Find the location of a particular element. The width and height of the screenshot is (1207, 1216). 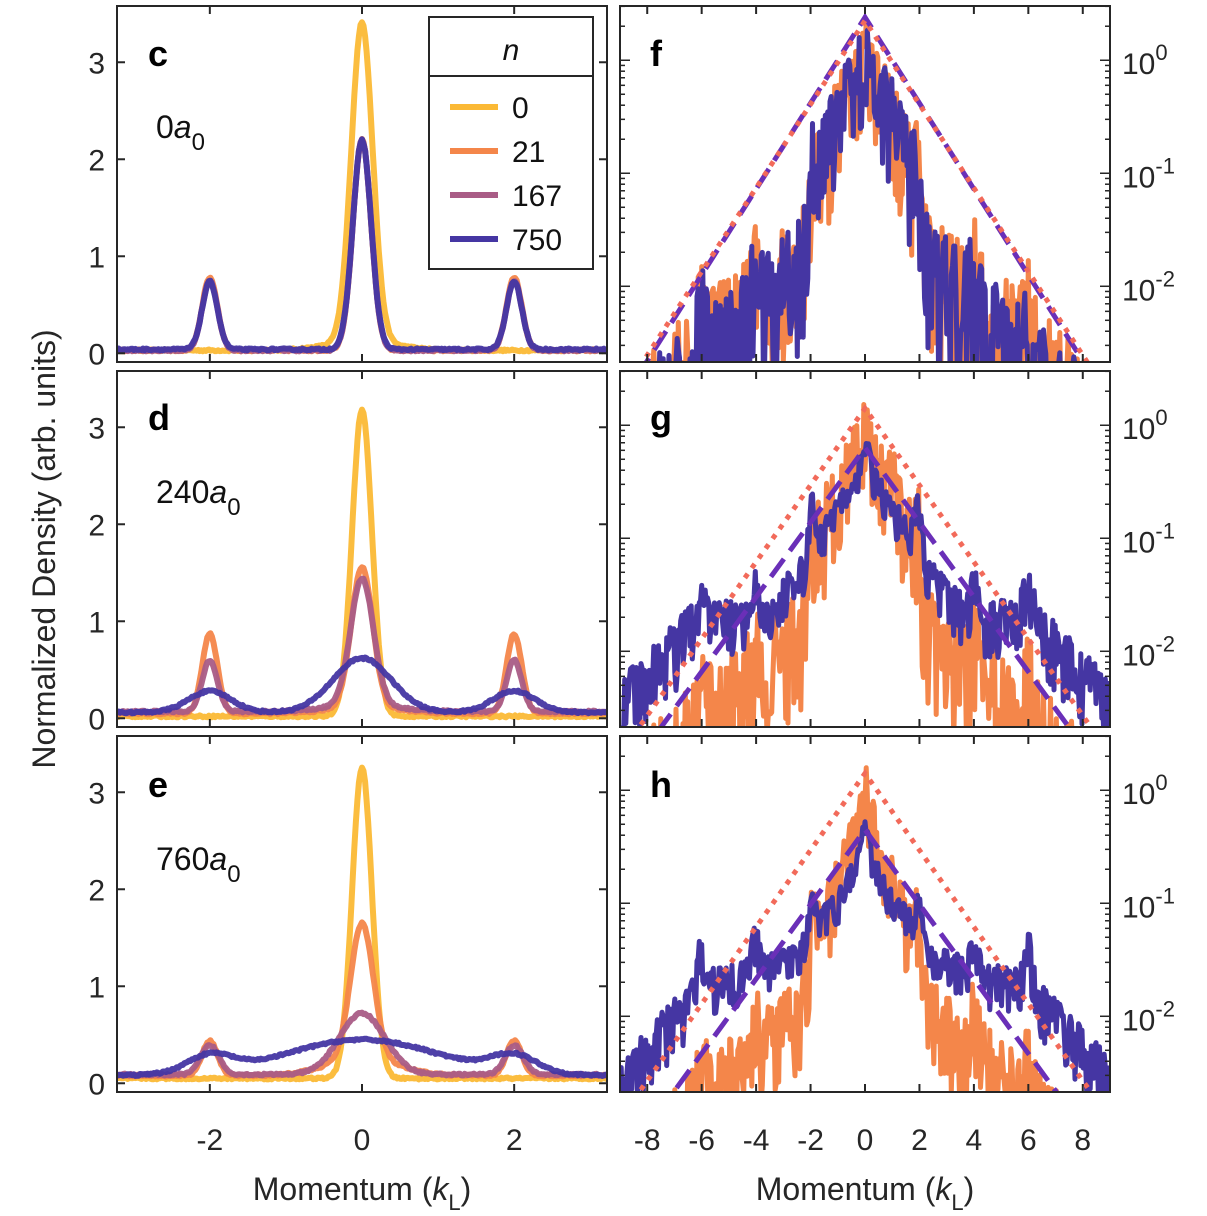

series-line-c-n0 is located at coordinates (362, 187).